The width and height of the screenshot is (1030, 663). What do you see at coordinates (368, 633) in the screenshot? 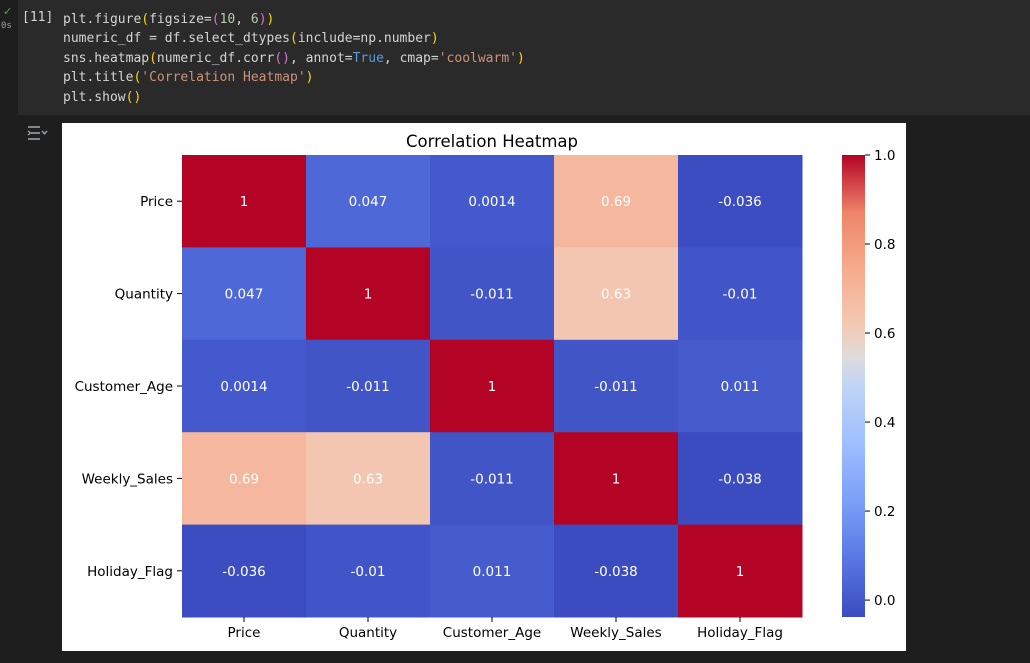
I see `x-tick-label: Quantity` at bounding box center [368, 633].